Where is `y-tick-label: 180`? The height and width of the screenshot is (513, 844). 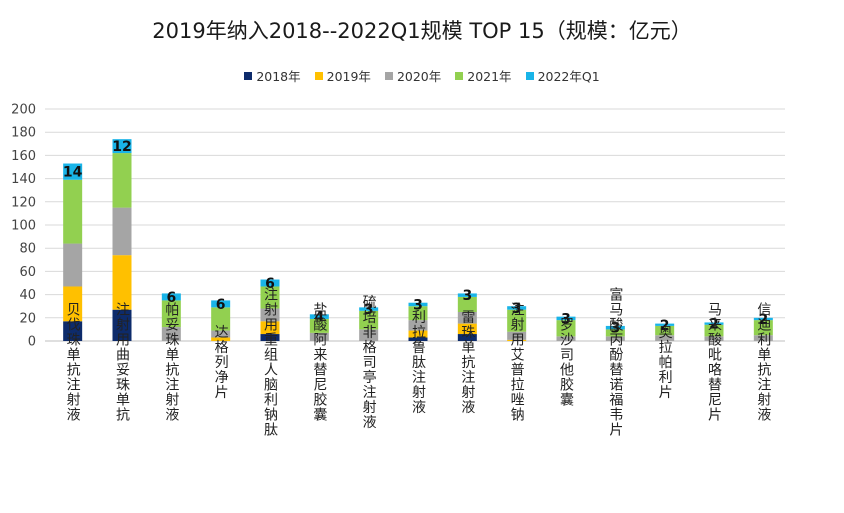 y-tick-label: 180 is located at coordinates (23, 133).